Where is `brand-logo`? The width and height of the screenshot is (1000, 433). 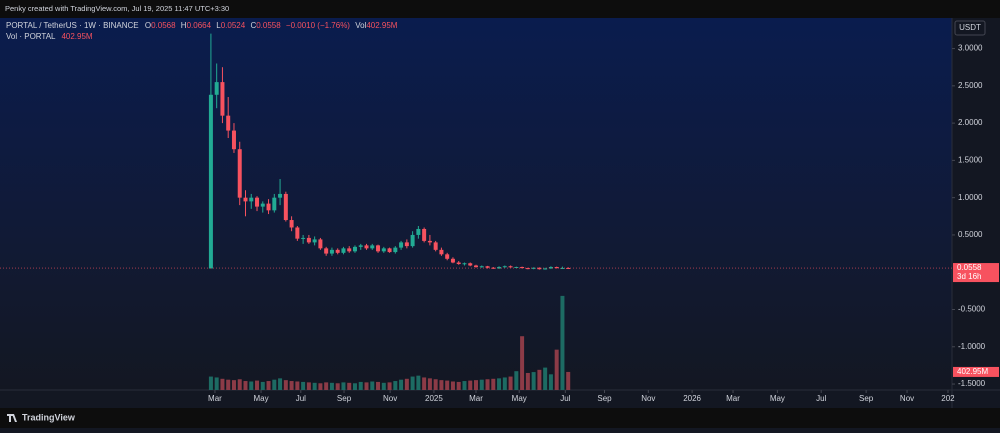 brand-logo is located at coordinates (12, 418).